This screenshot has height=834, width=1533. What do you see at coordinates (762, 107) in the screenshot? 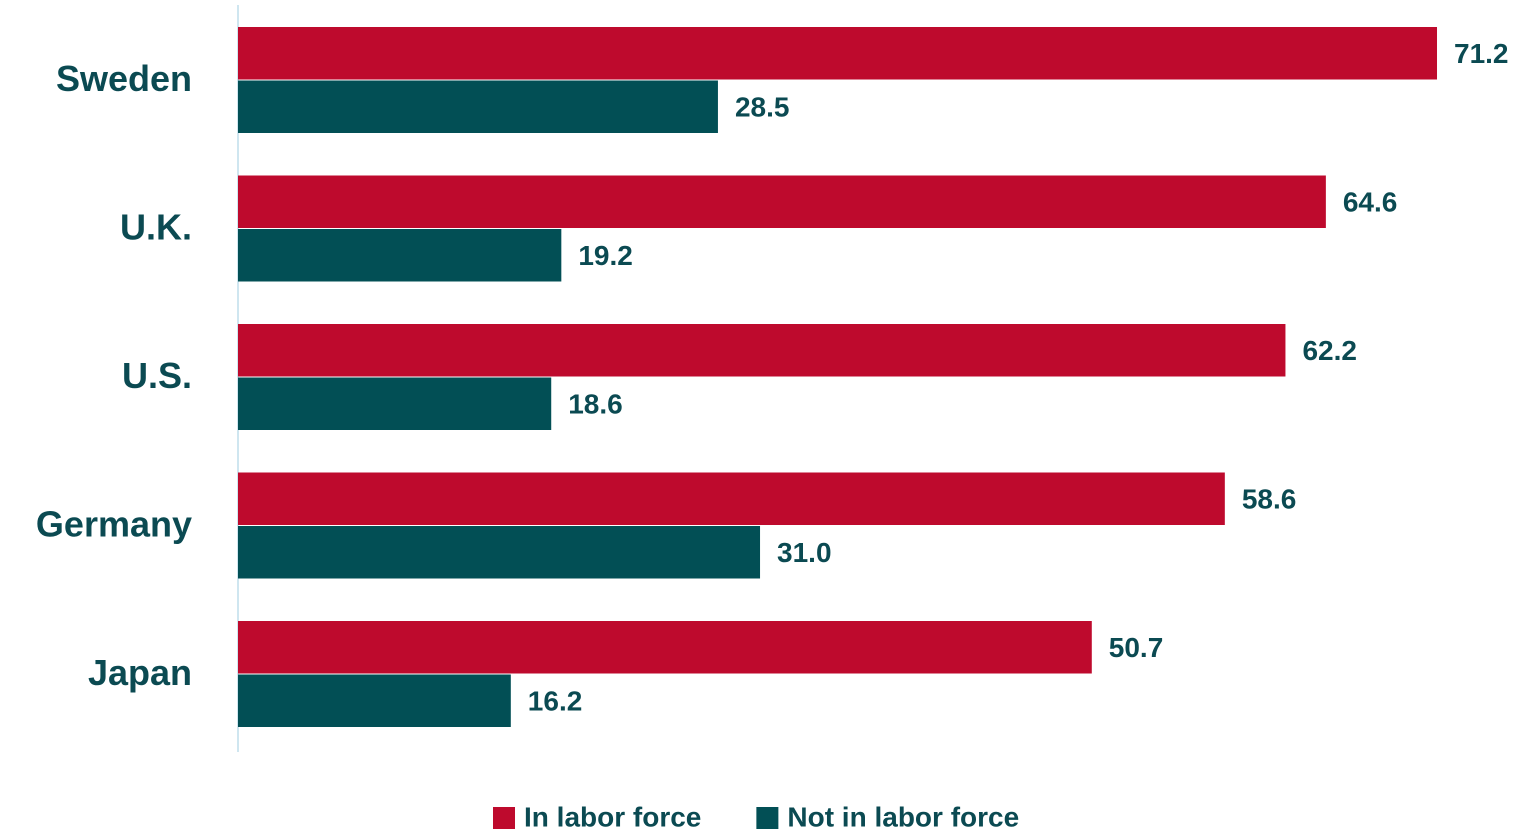
I see `value-label: 28.5` at bounding box center [762, 107].